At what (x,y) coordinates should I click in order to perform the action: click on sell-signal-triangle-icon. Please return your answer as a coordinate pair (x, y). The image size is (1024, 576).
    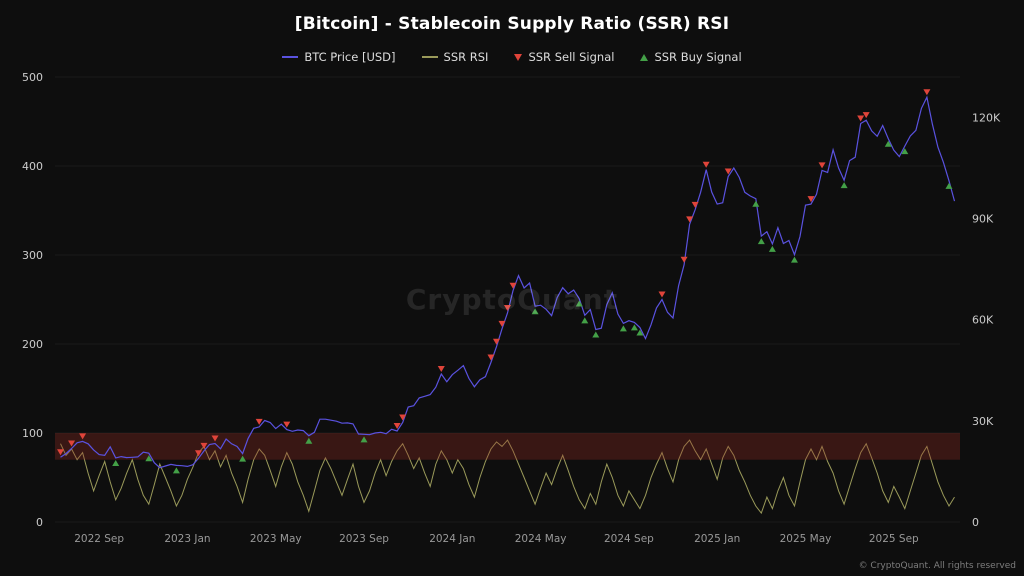
    Looking at the image, I should click on (518, 57).